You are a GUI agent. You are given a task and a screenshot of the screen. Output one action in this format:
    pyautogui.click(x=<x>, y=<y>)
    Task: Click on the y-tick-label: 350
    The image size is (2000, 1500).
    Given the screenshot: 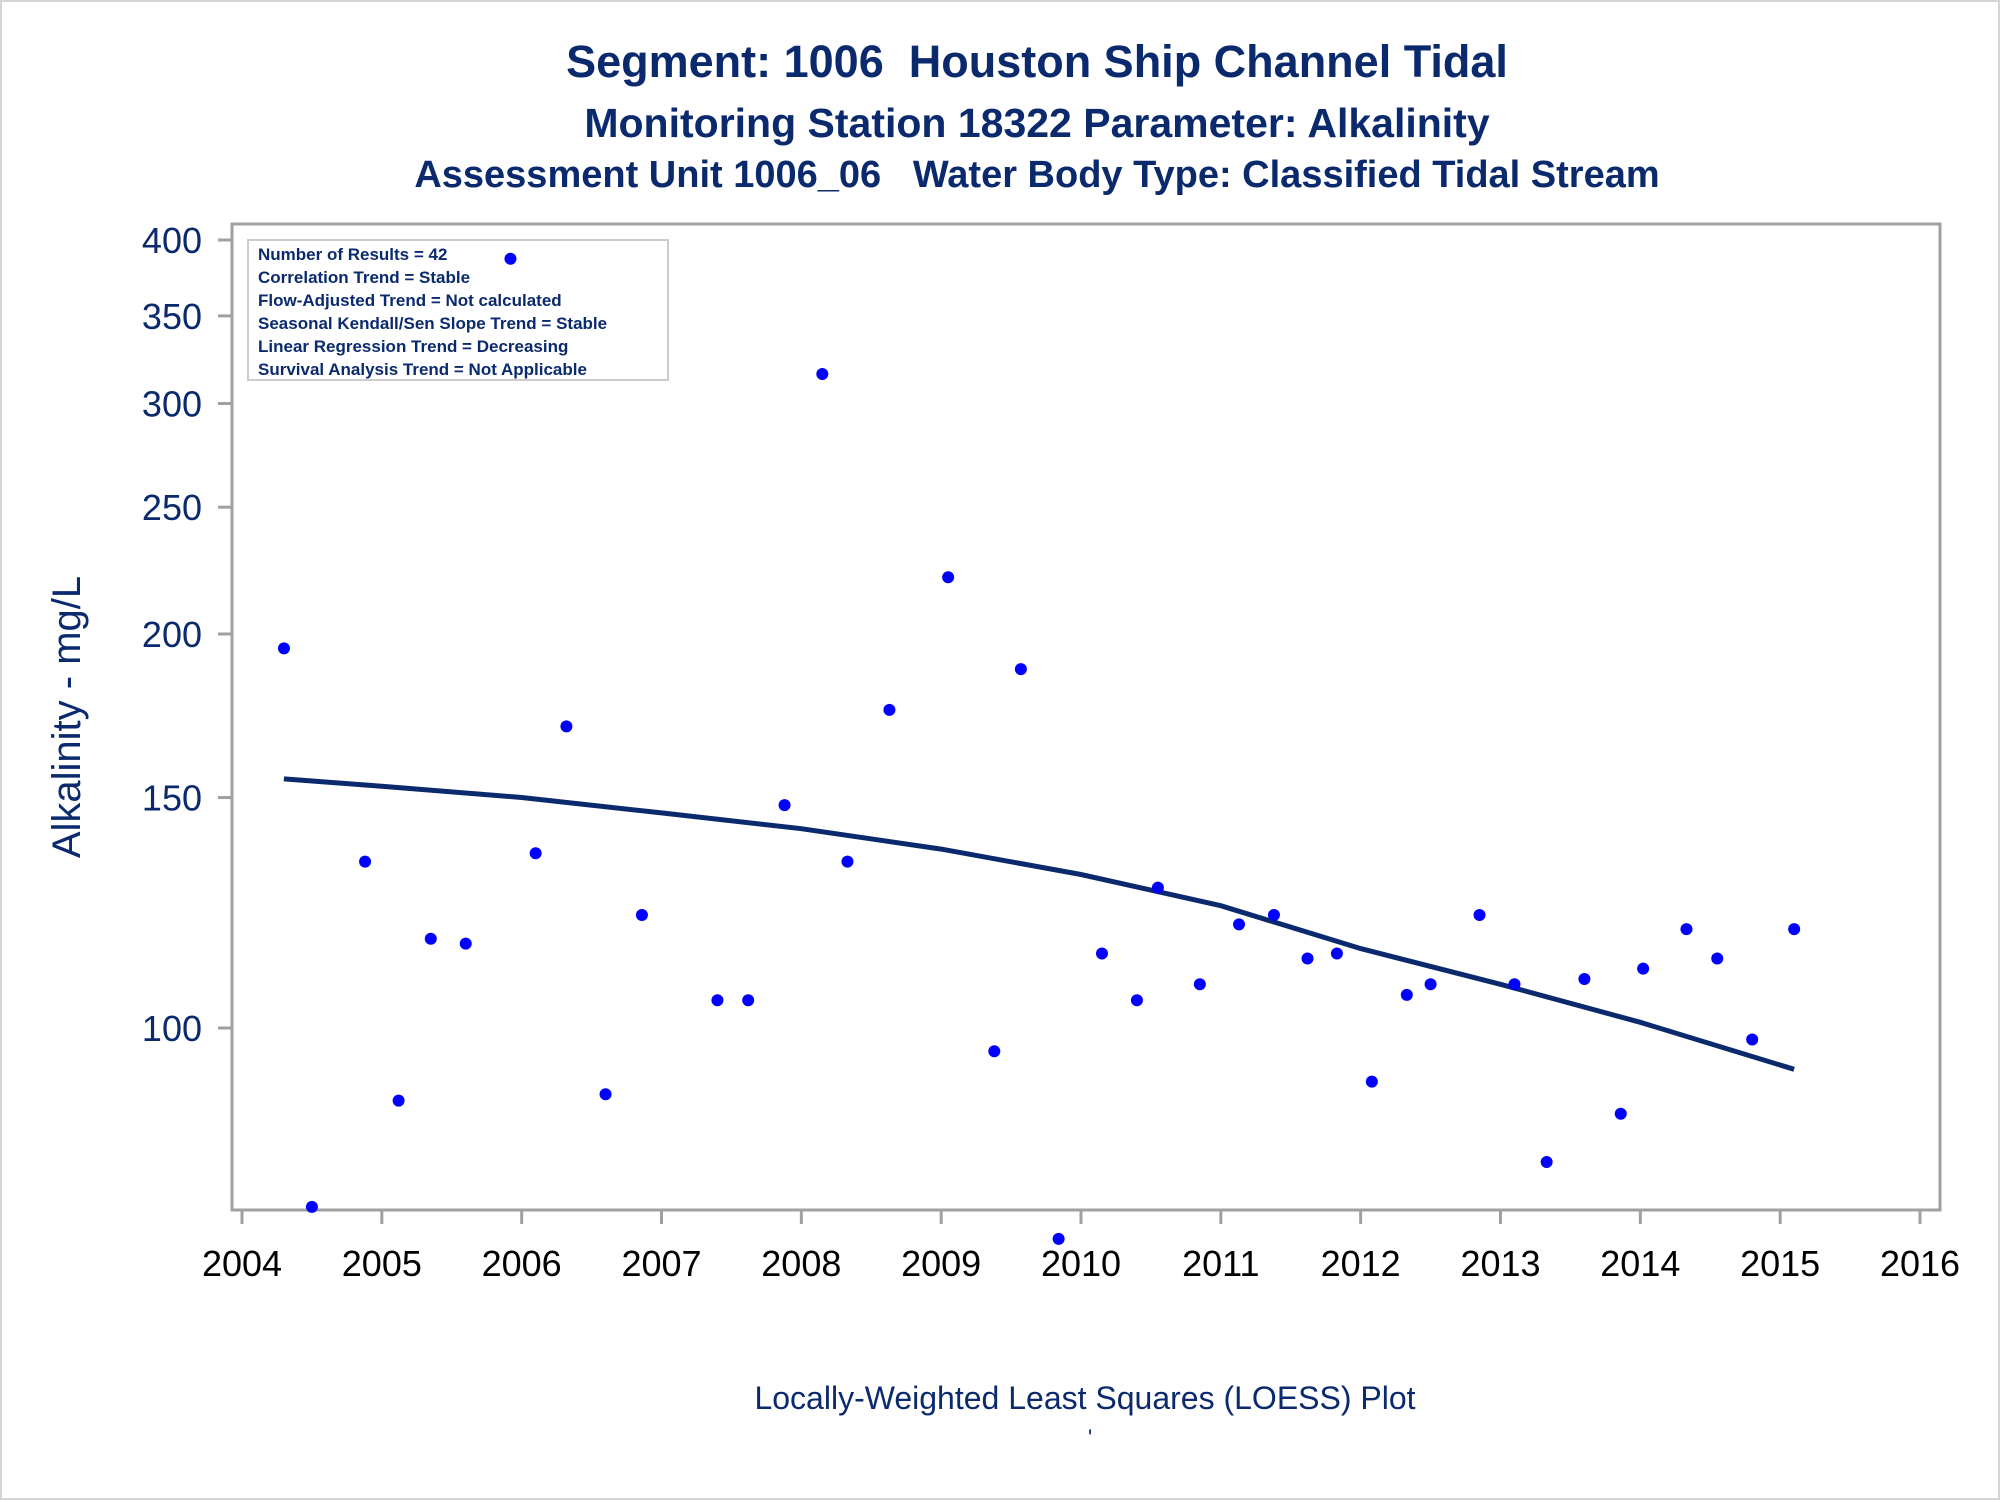 What is the action you would take?
    pyautogui.click(x=172, y=316)
    